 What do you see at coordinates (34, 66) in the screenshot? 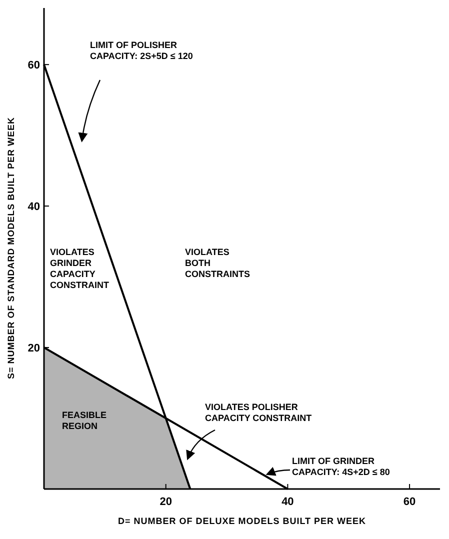
I see `y-tick-label: 60` at bounding box center [34, 66].